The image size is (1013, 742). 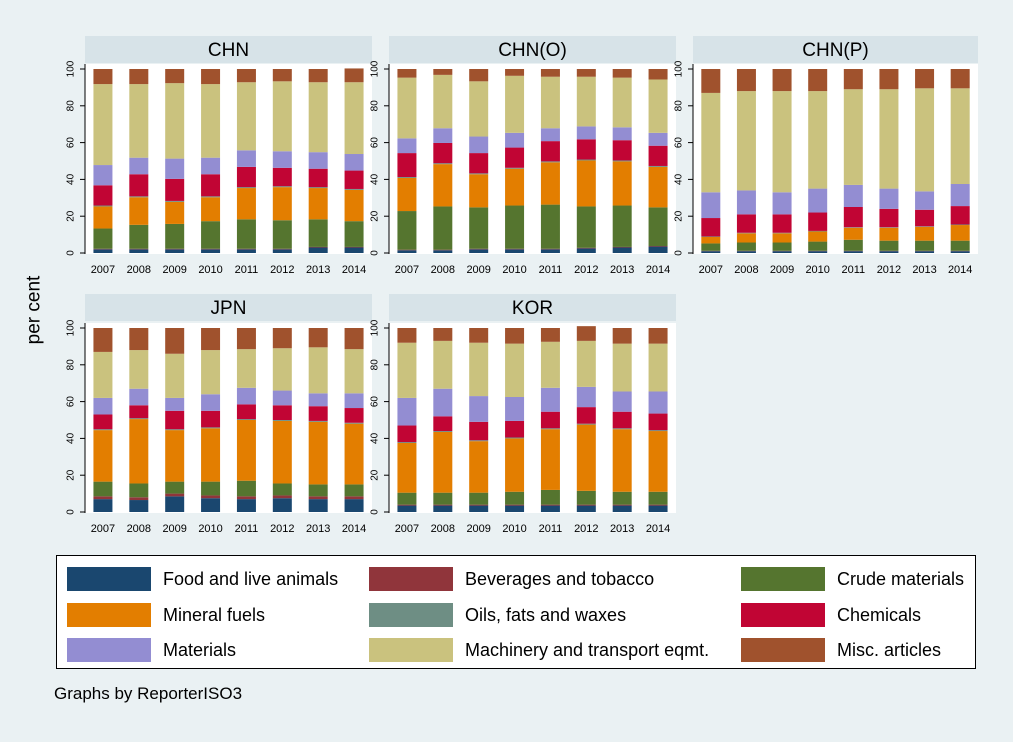 What do you see at coordinates (138, 211) in the screenshot?
I see `bar-segment-chn-2008-s3` at bounding box center [138, 211].